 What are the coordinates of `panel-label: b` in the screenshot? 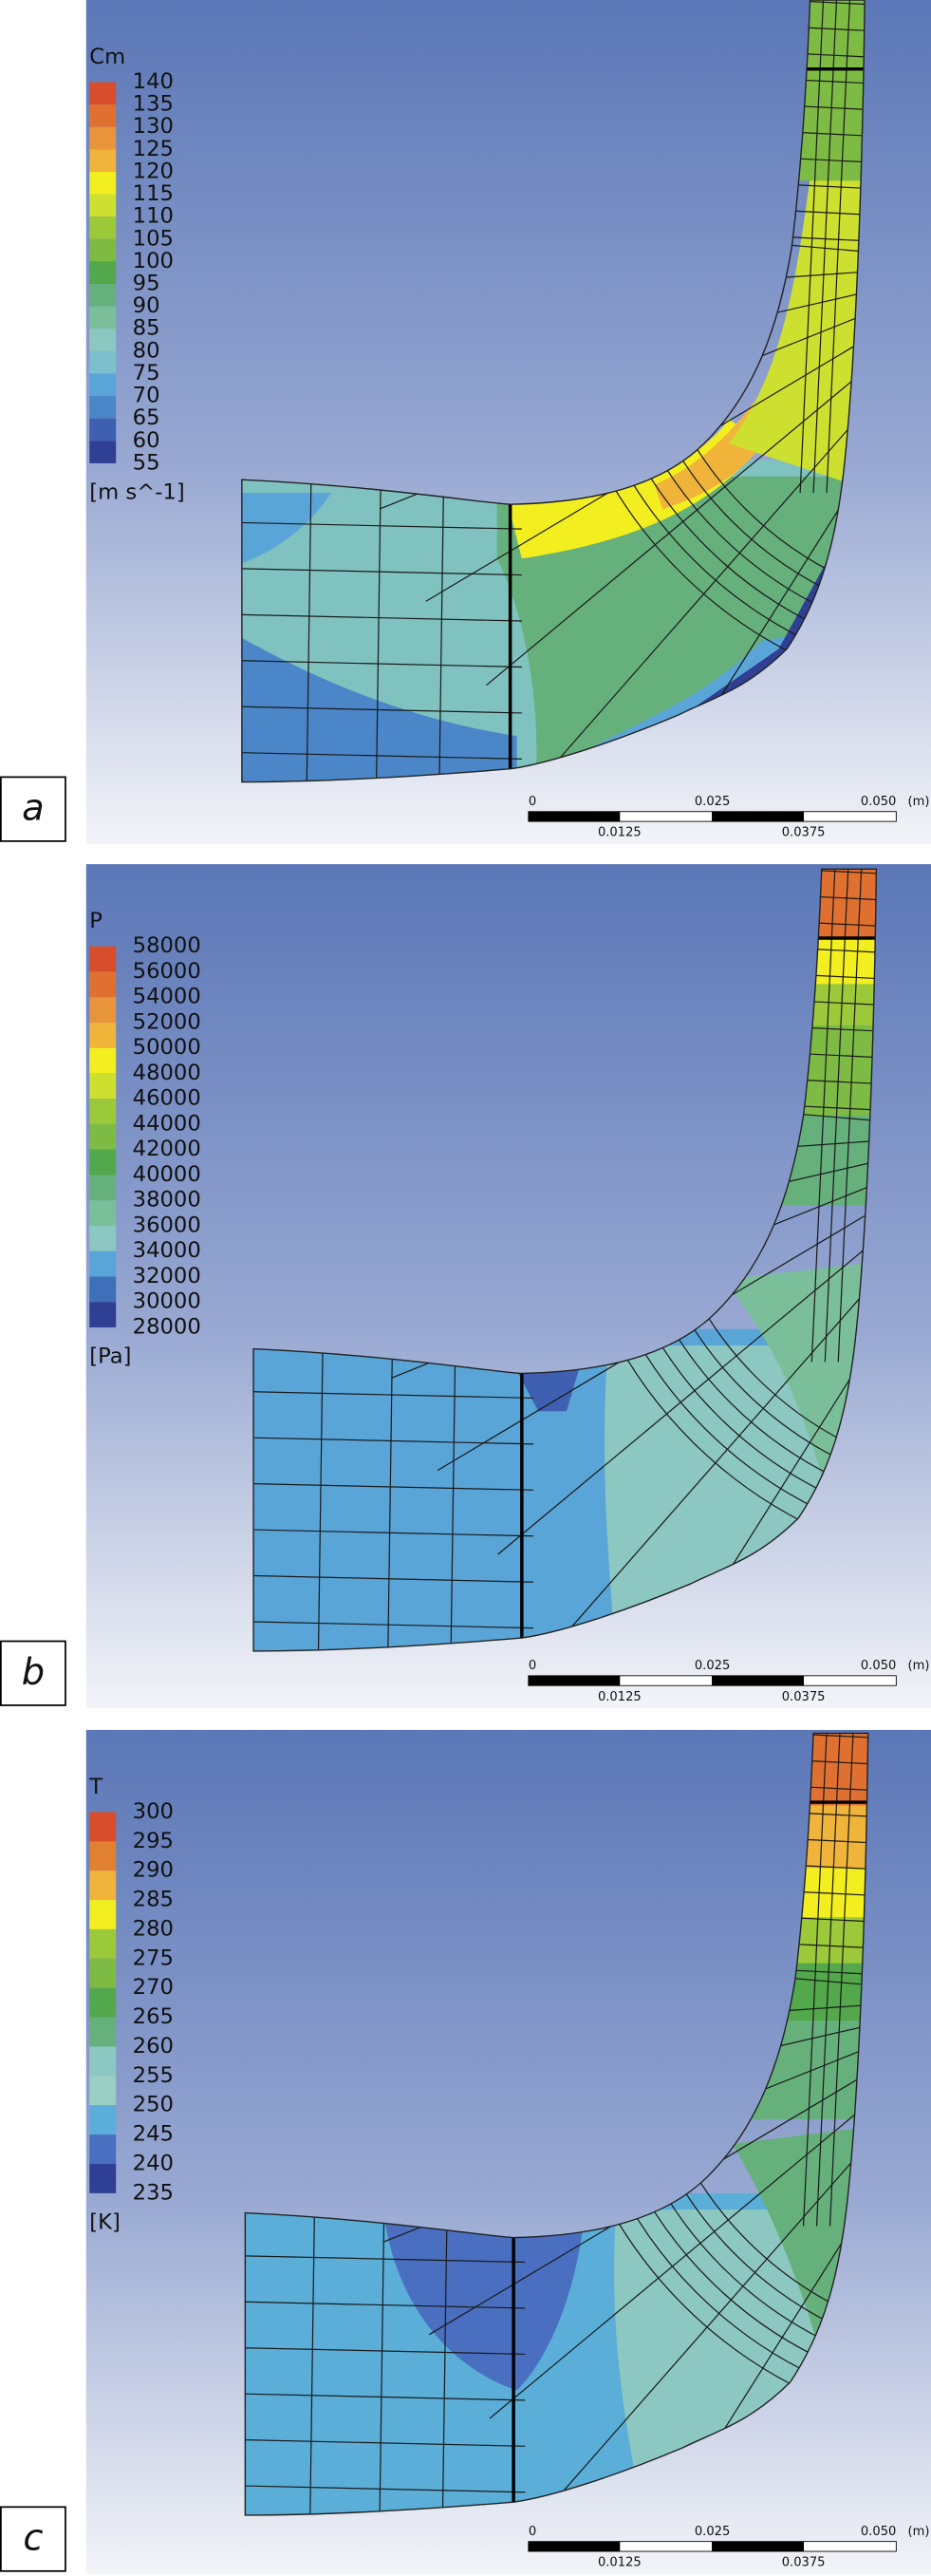 It's located at (33, 1673).